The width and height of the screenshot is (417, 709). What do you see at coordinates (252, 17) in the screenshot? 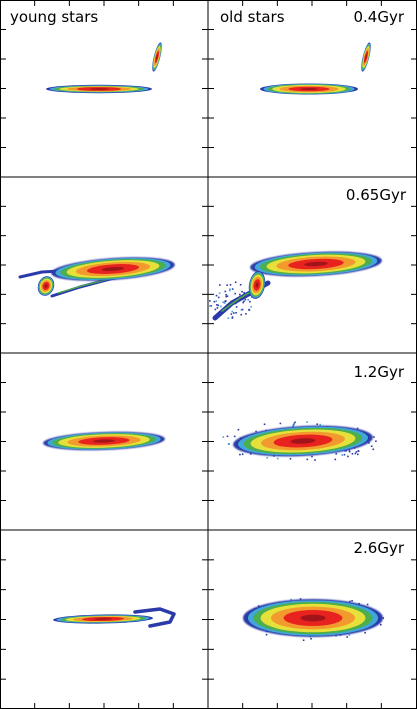
I see `column-label-old: old stars` at bounding box center [252, 17].